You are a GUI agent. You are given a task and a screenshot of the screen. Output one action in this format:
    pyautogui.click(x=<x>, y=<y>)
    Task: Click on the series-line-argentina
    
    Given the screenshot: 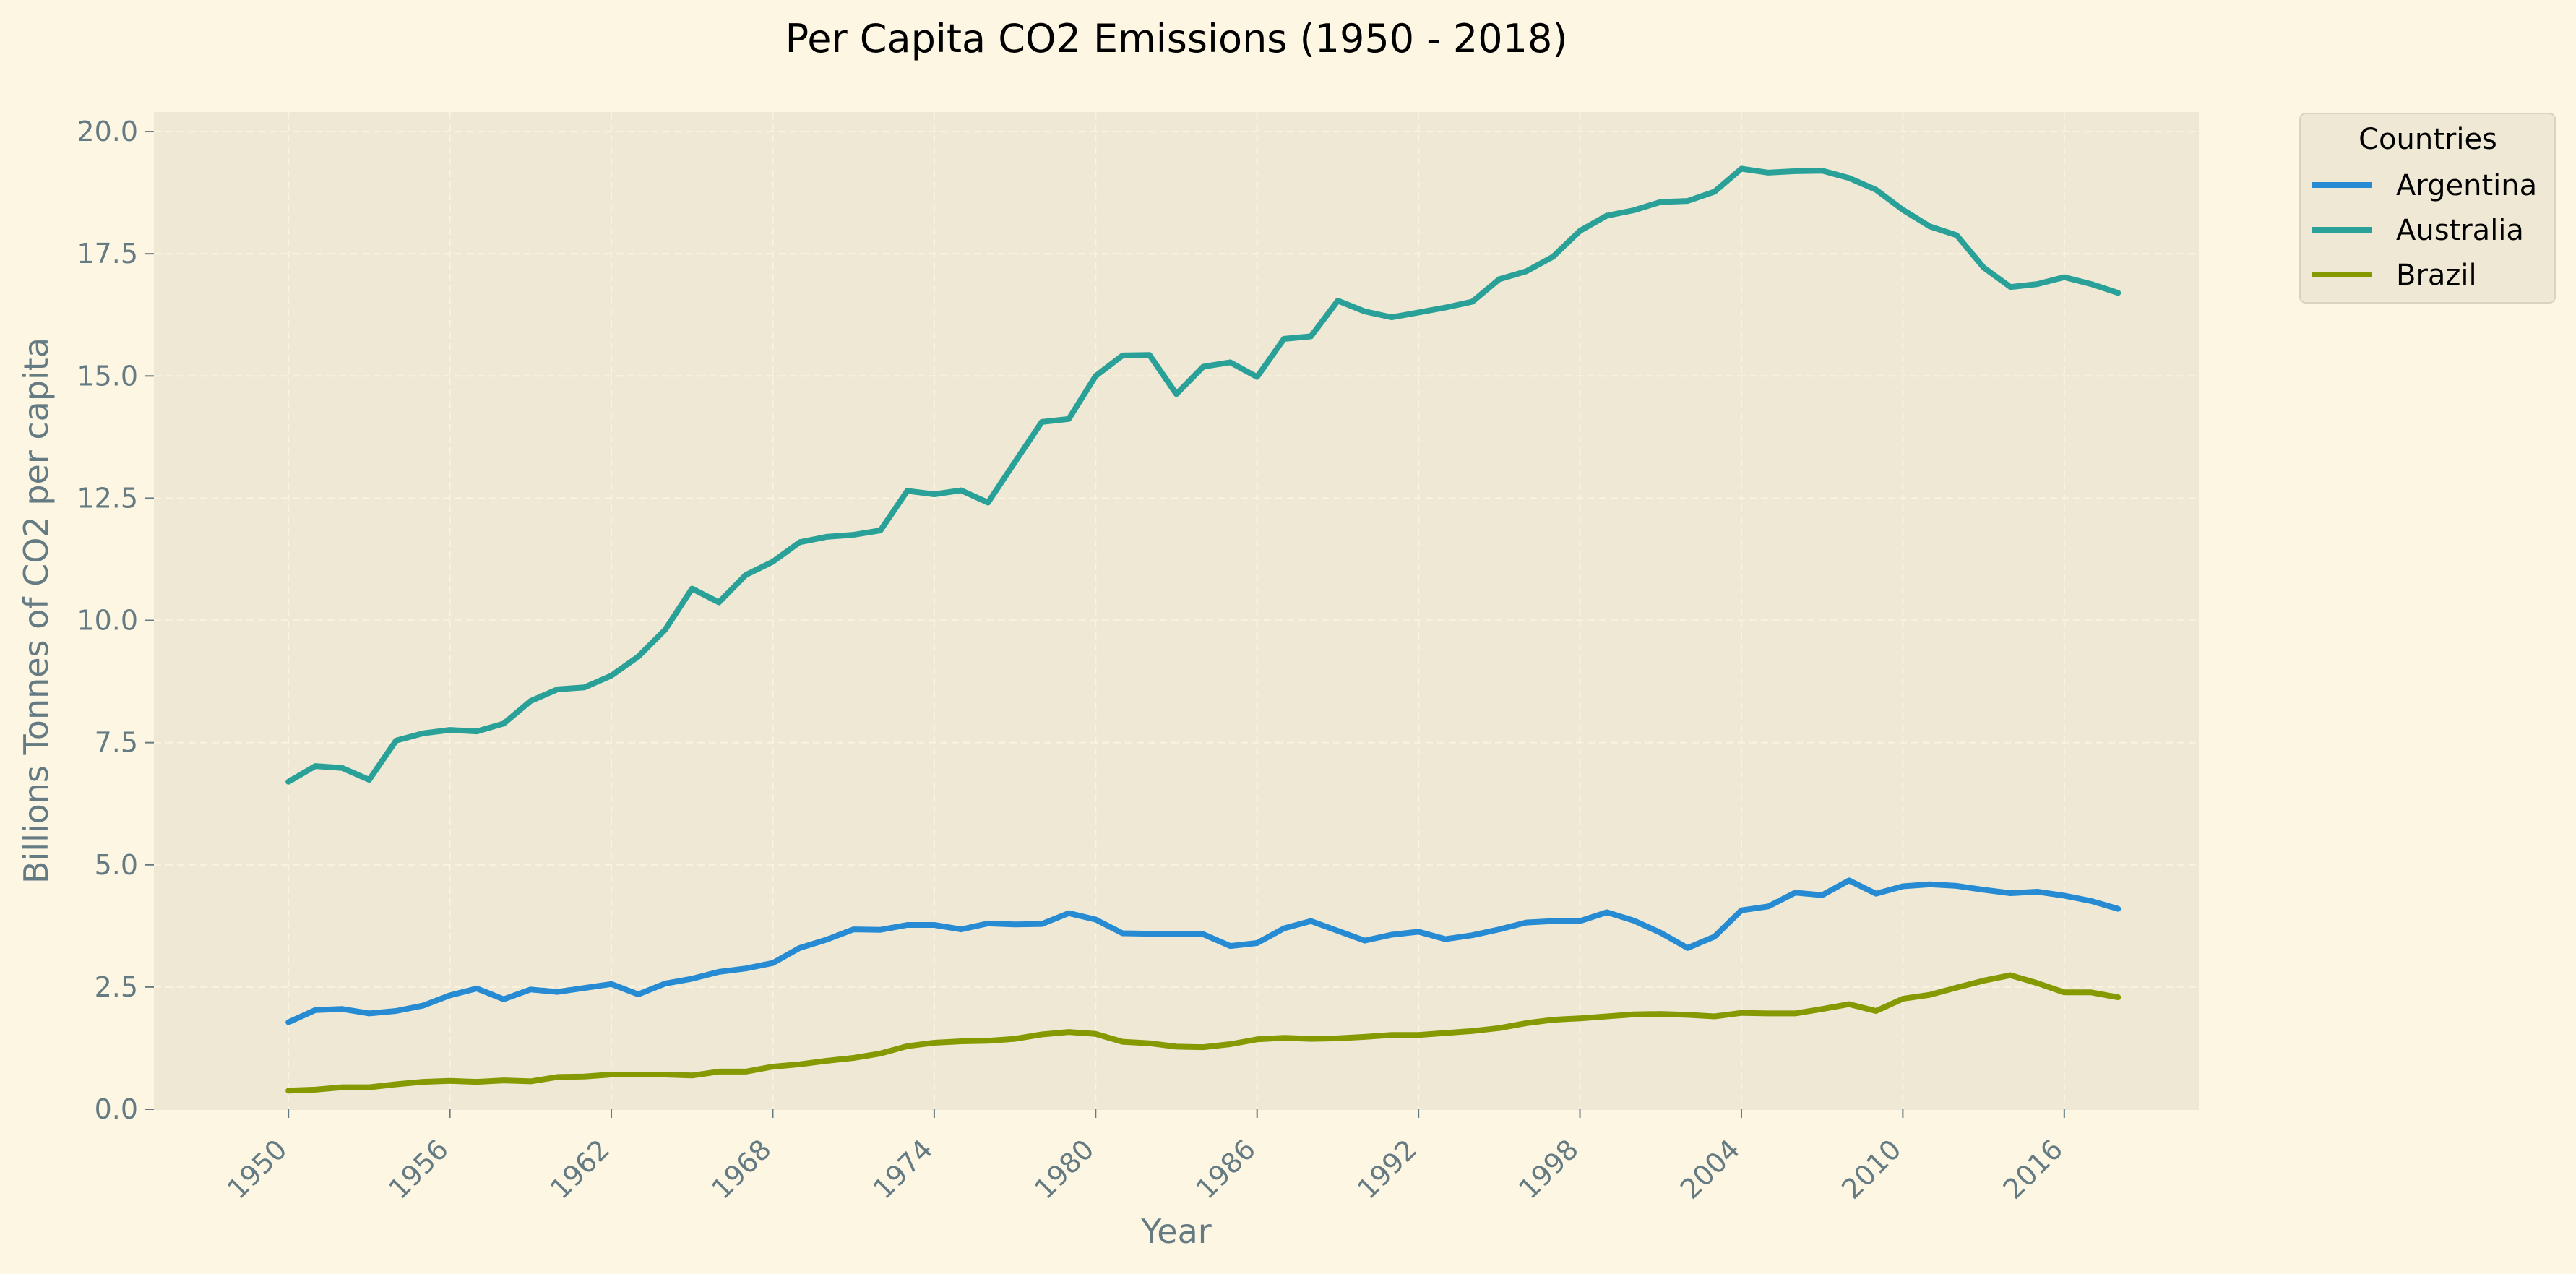 What is the action you would take?
    pyautogui.click(x=1203, y=951)
    